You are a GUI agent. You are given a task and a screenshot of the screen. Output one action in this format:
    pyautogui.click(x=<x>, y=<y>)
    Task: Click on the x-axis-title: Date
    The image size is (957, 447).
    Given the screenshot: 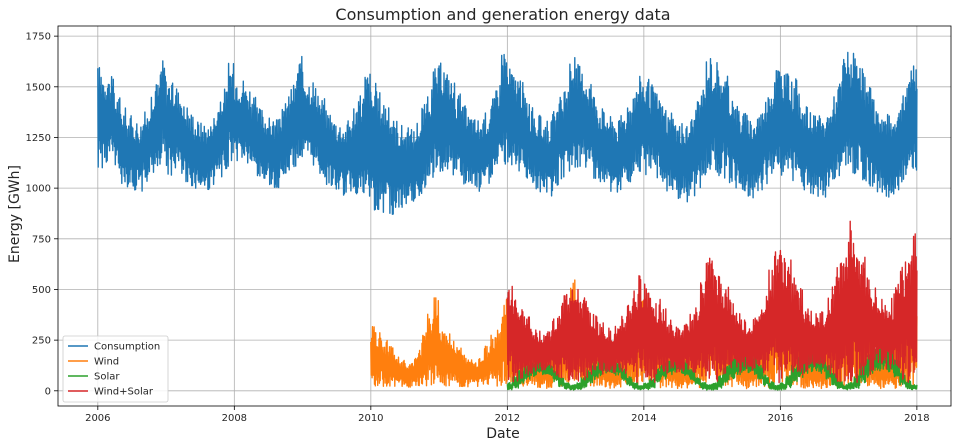 What is the action you would take?
    pyautogui.click(x=502, y=434)
    